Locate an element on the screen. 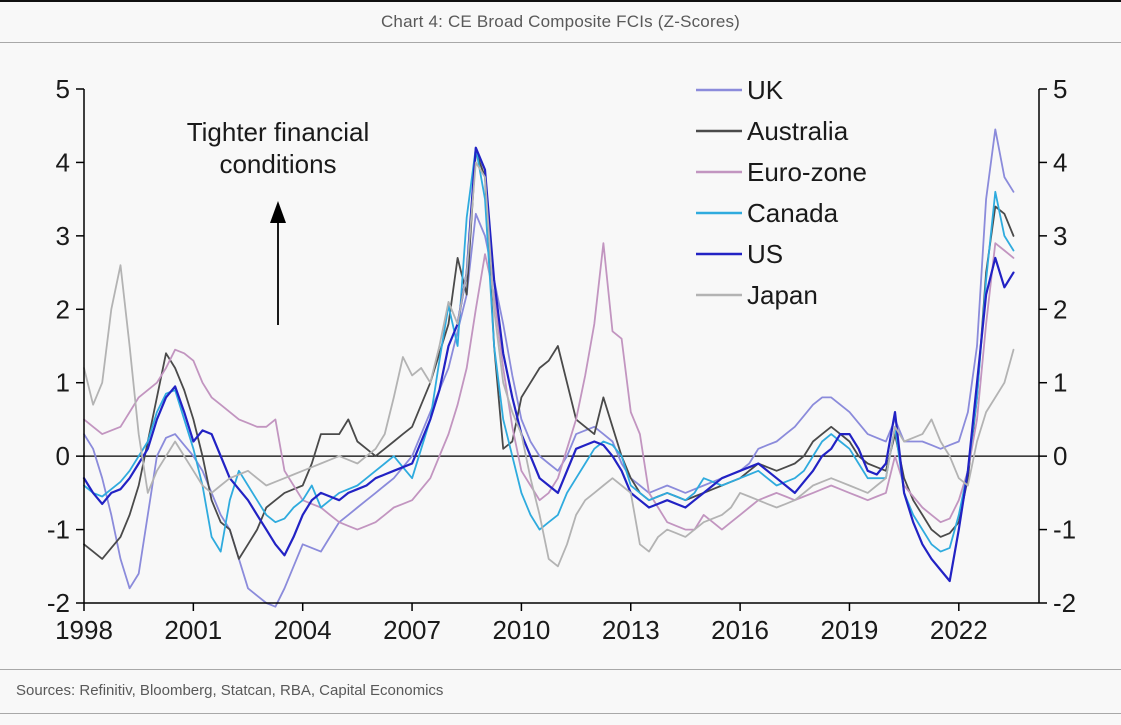 The width and height of the screenshot is (1121, 725). y-tick-label-left: 2 is located at coordinates (63, 309).